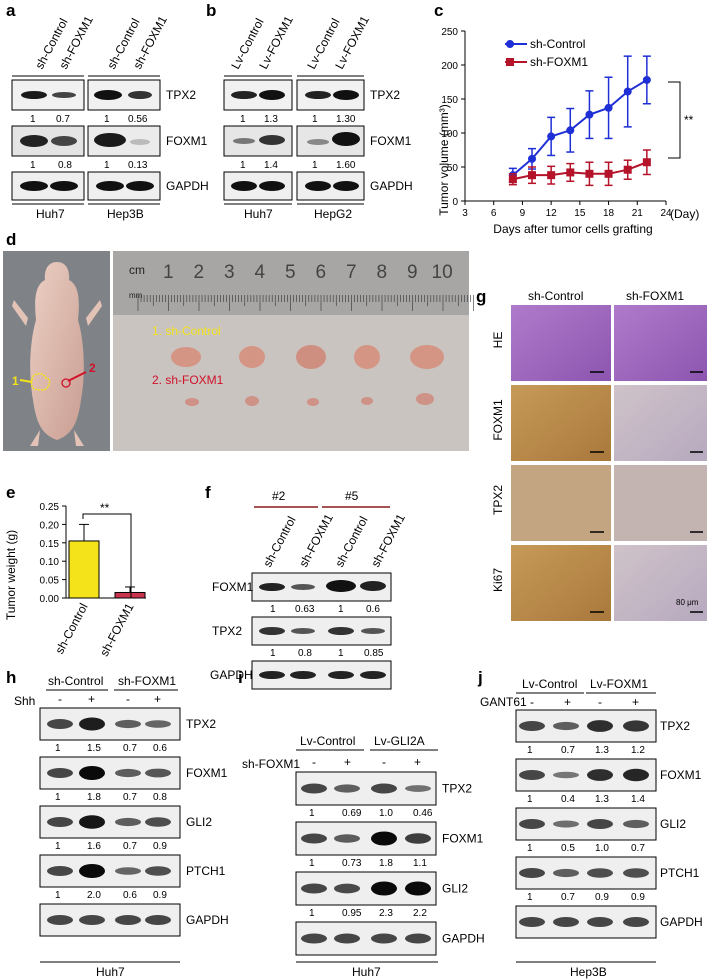  What do you see at coordinates (580, 127) in the screenshot?
I see `series-line` at bounding box center [580, 127].